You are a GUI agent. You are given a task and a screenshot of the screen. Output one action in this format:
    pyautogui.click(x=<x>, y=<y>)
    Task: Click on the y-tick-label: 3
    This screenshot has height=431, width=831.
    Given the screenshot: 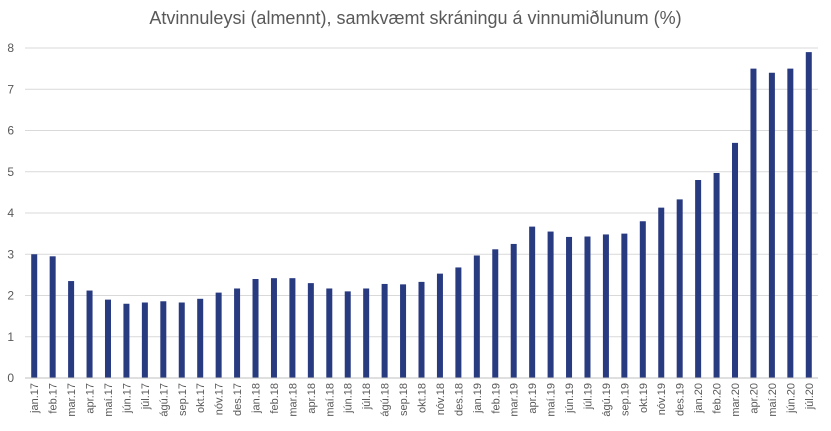 What is the action you would take?
    pyautogui.click(x=10, y=254)
    